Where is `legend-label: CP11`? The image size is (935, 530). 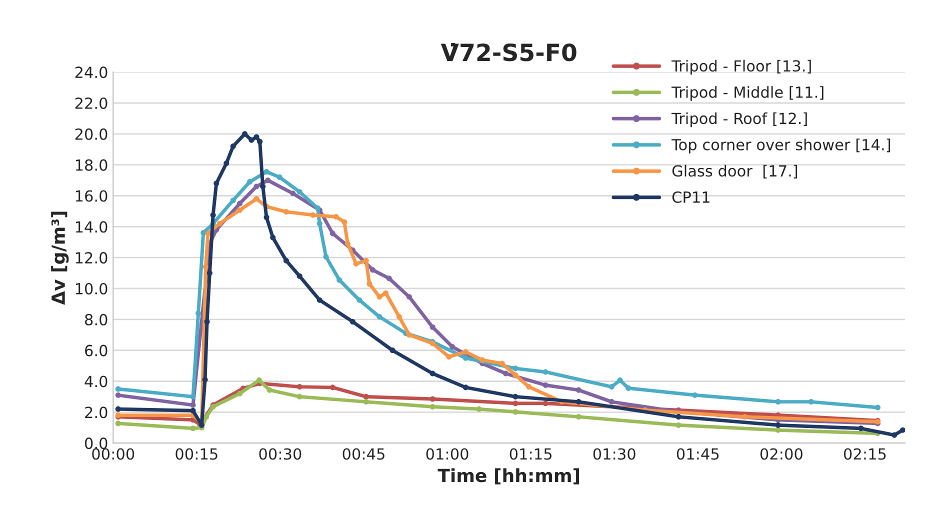
legend-label: CP11 is located at coordinates (691, 197).